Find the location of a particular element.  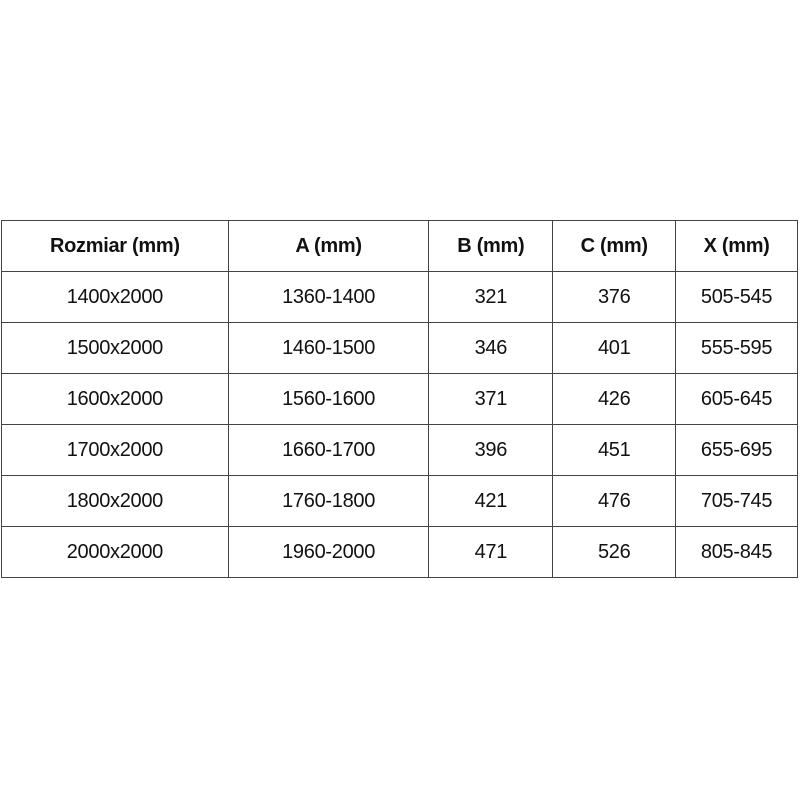

cell-size: 1400x2000 is located at coordinates (115, 297).